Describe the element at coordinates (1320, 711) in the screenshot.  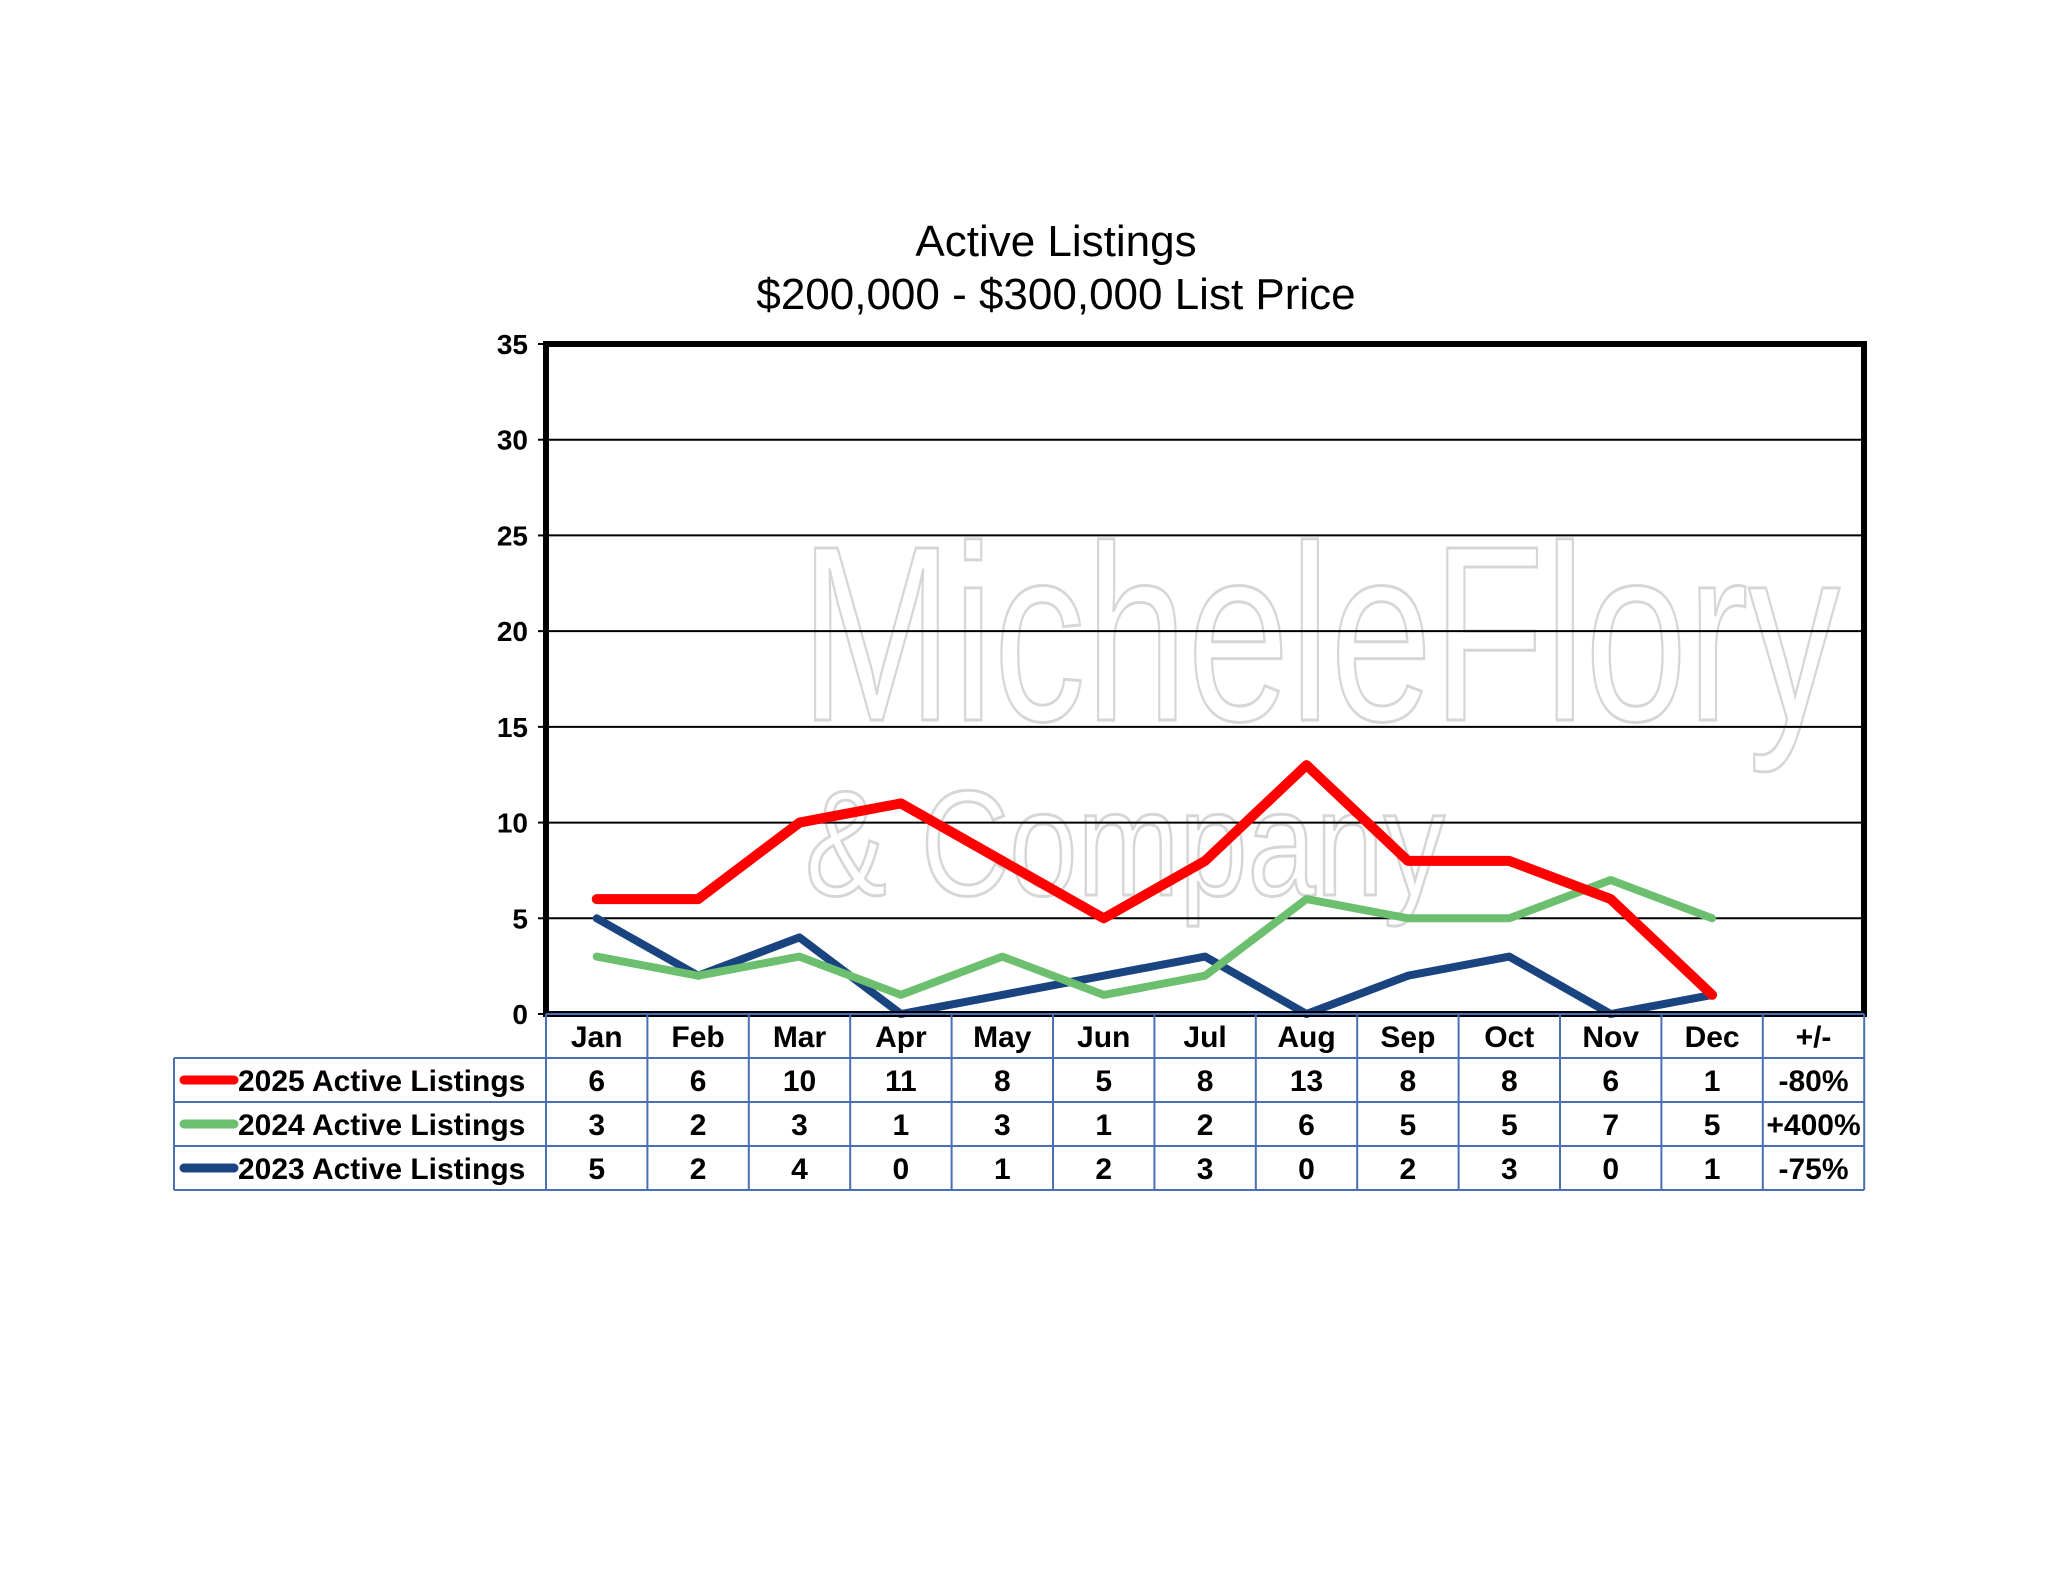
I see `watermark-logo: MicheleFlory & Company` at that location.